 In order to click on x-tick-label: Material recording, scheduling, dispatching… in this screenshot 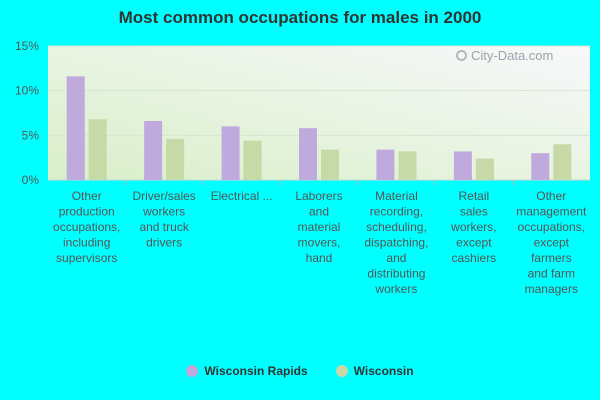, I will do `click(396, 242)`.